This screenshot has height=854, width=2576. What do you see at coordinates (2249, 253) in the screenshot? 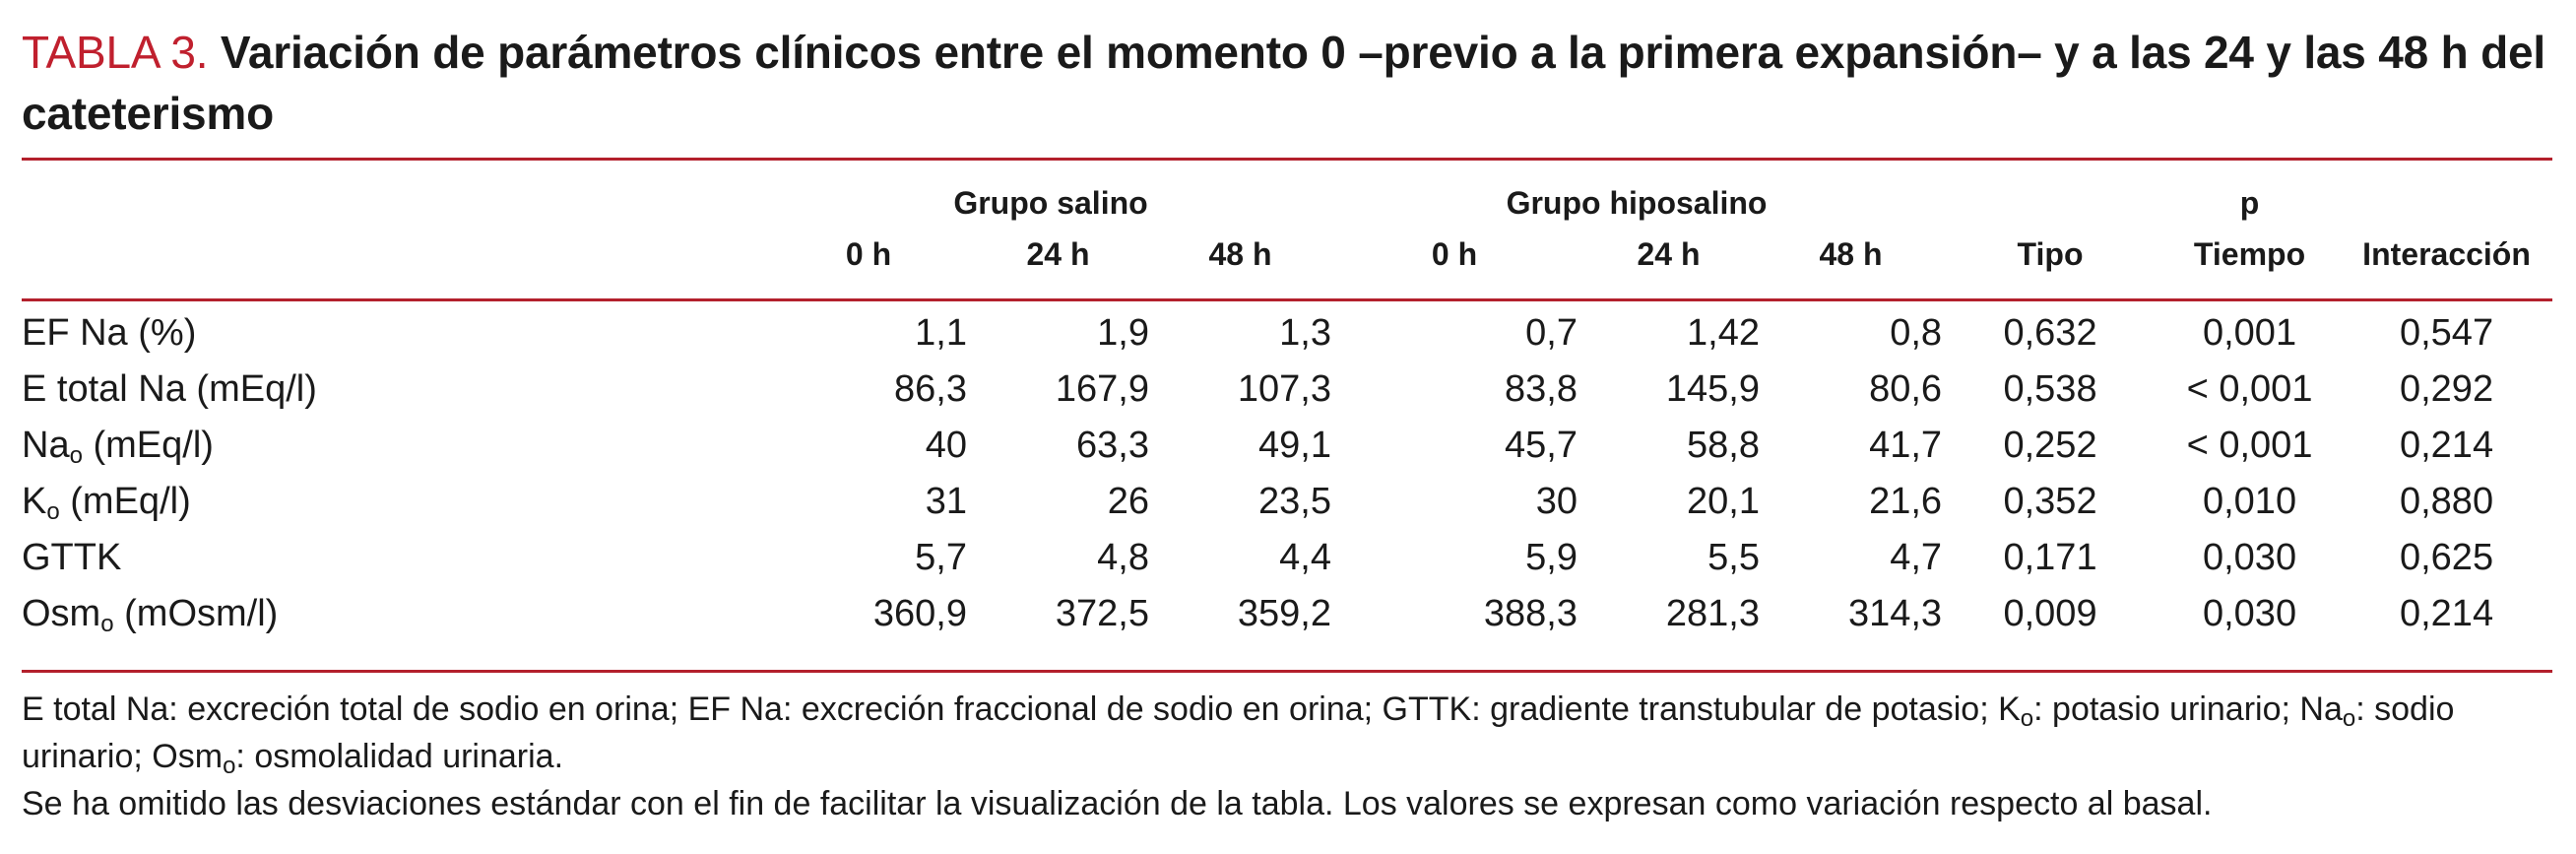
I see `col-p-tiempo: Tiempo` at bounding box center [2249, 253].